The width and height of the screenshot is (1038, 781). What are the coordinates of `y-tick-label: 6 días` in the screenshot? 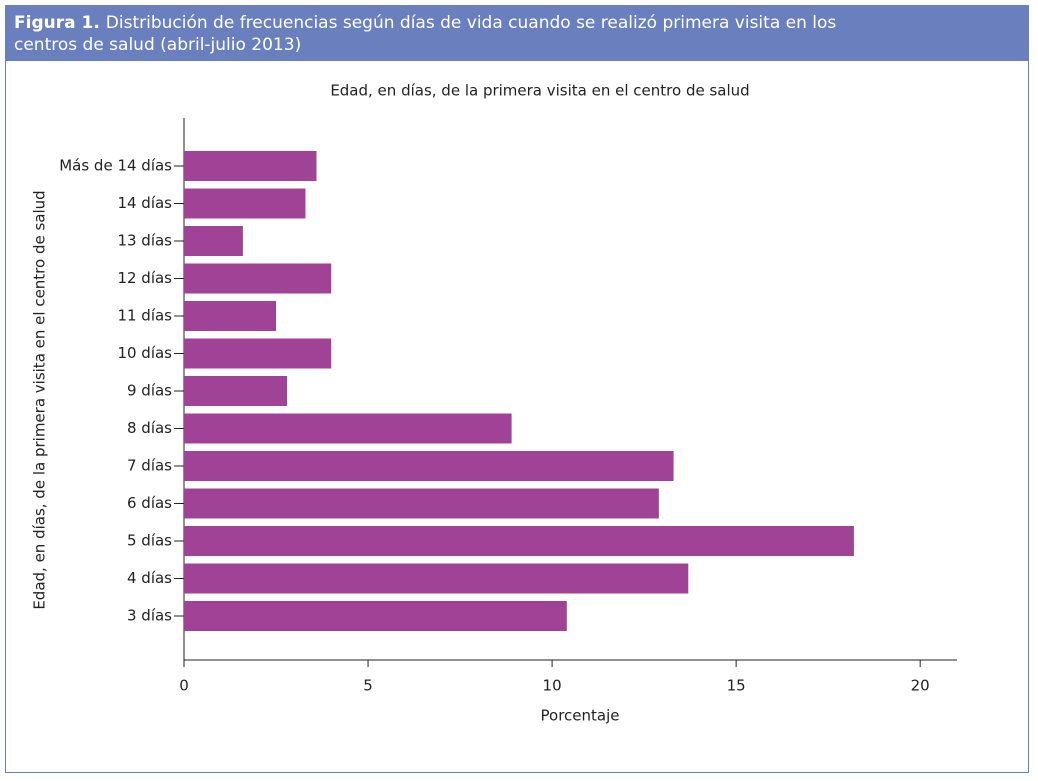 It's located at (149, 503).